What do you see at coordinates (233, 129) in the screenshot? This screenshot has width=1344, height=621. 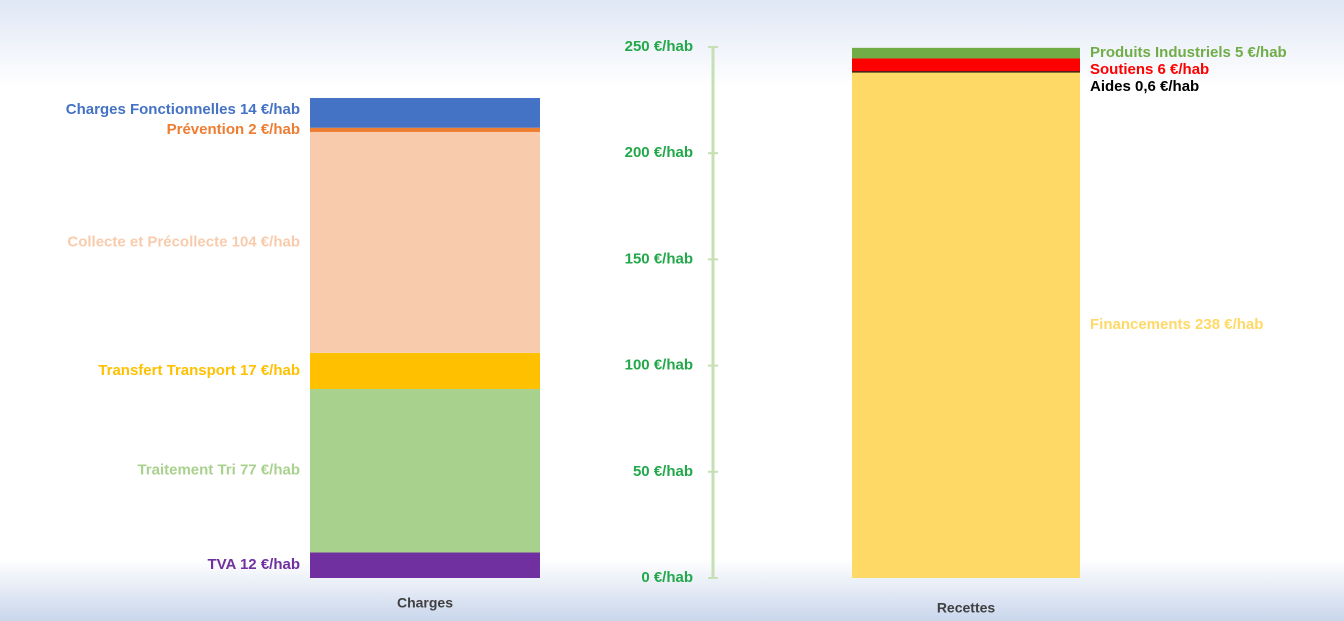 I see `data-label: Prévention 2 €/hab` at bounding box center [233, 129].